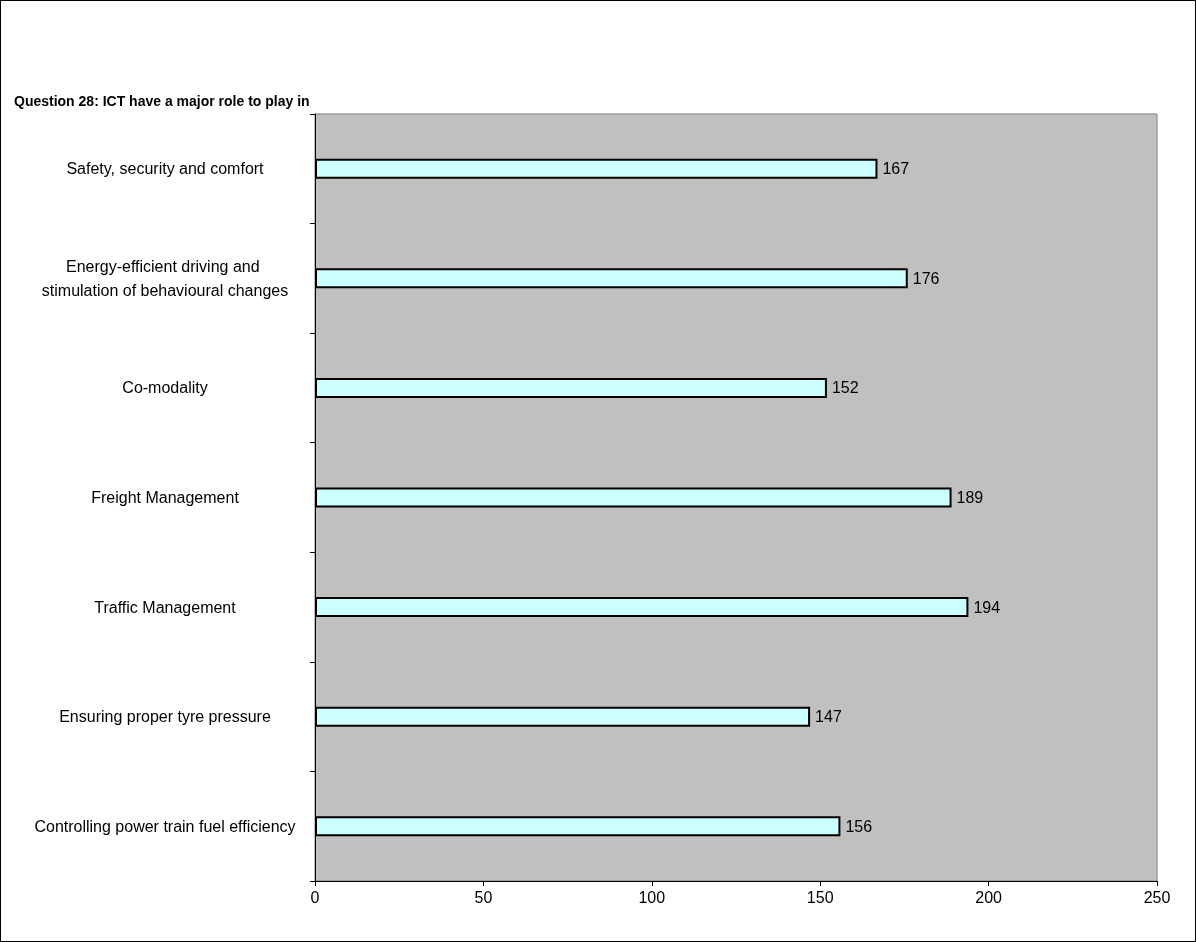  Describe the element at coordinates (162, 101) in the screenshot. I see `text: Question 28: ICT have a major role to play in` at that location.